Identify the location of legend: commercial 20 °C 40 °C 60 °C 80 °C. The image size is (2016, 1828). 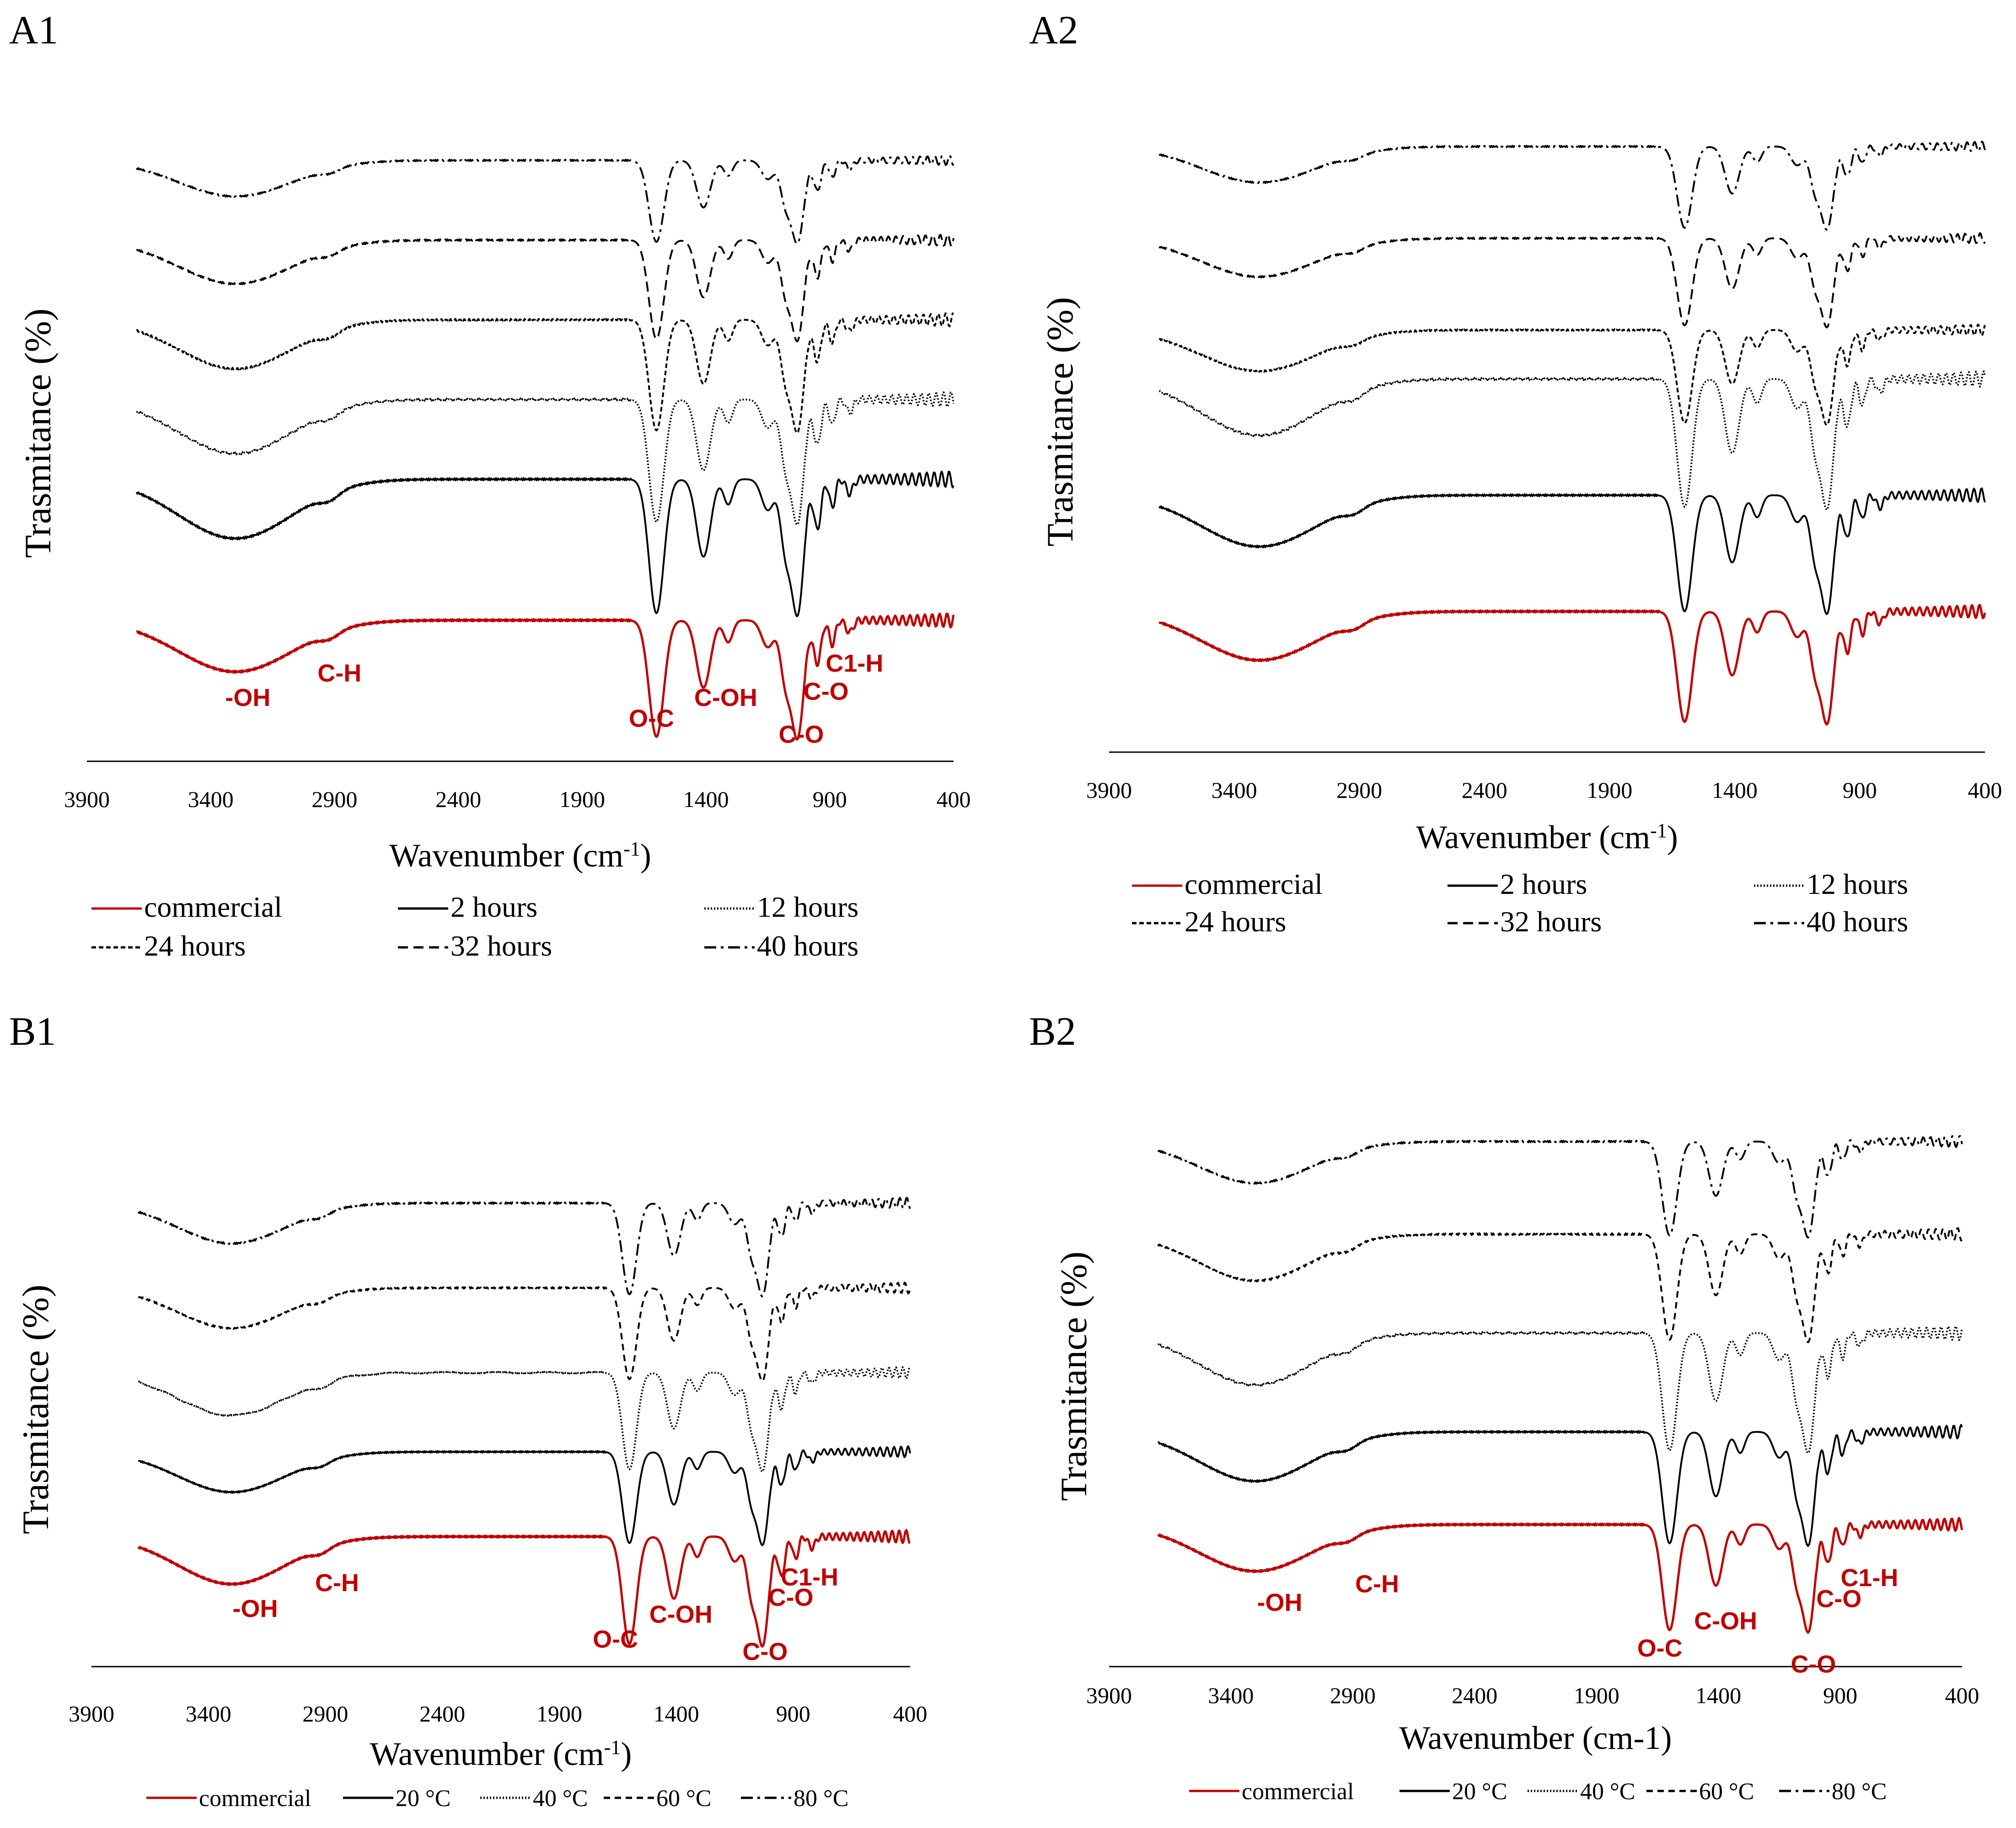
(497, 1798).